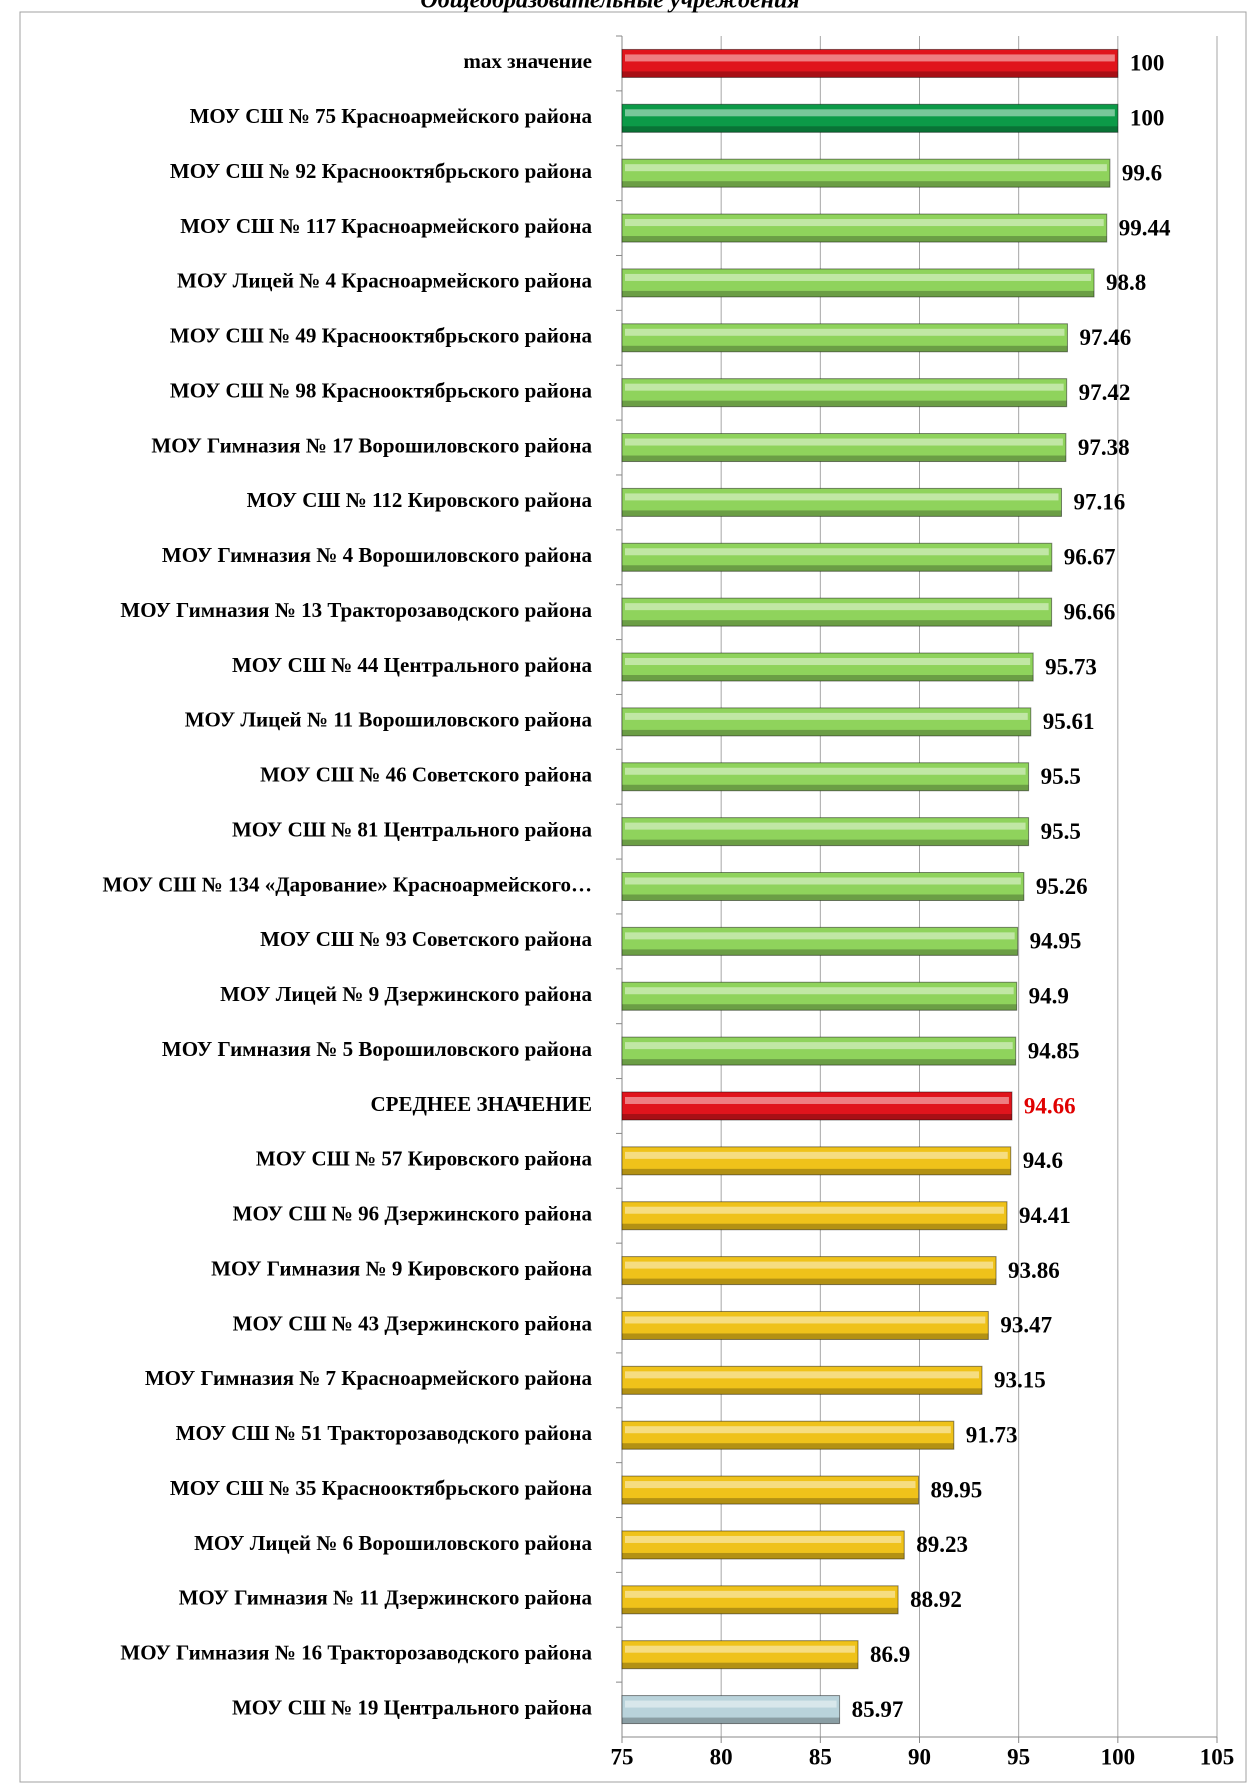 Image resolution: width=1249 pixels, height=1785 pixels. What do you see at coordinates (527, 61) in the screenshot?
I see `y-tick-label: max значение` at bounding box center [527, 61].